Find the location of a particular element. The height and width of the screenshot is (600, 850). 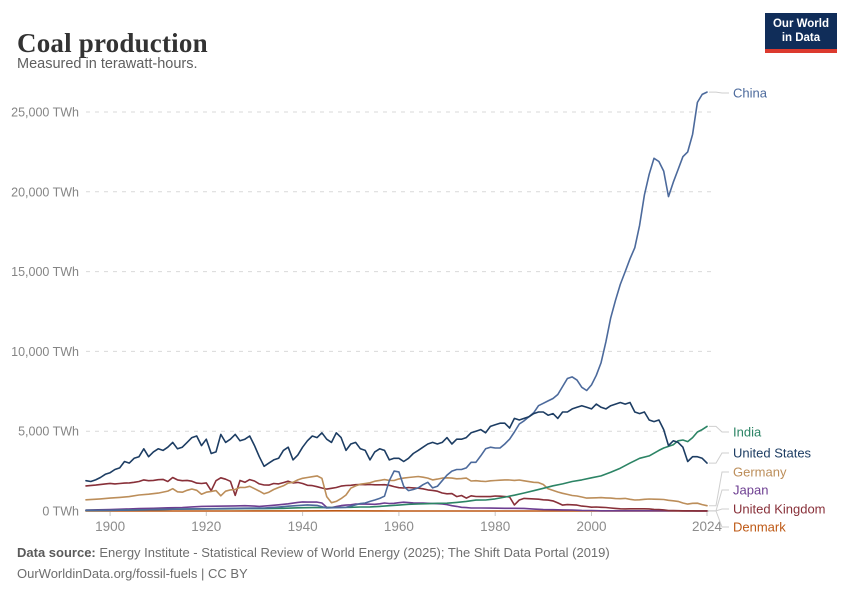

cc-by-link: CC BY is located at coordinates (228, 573).